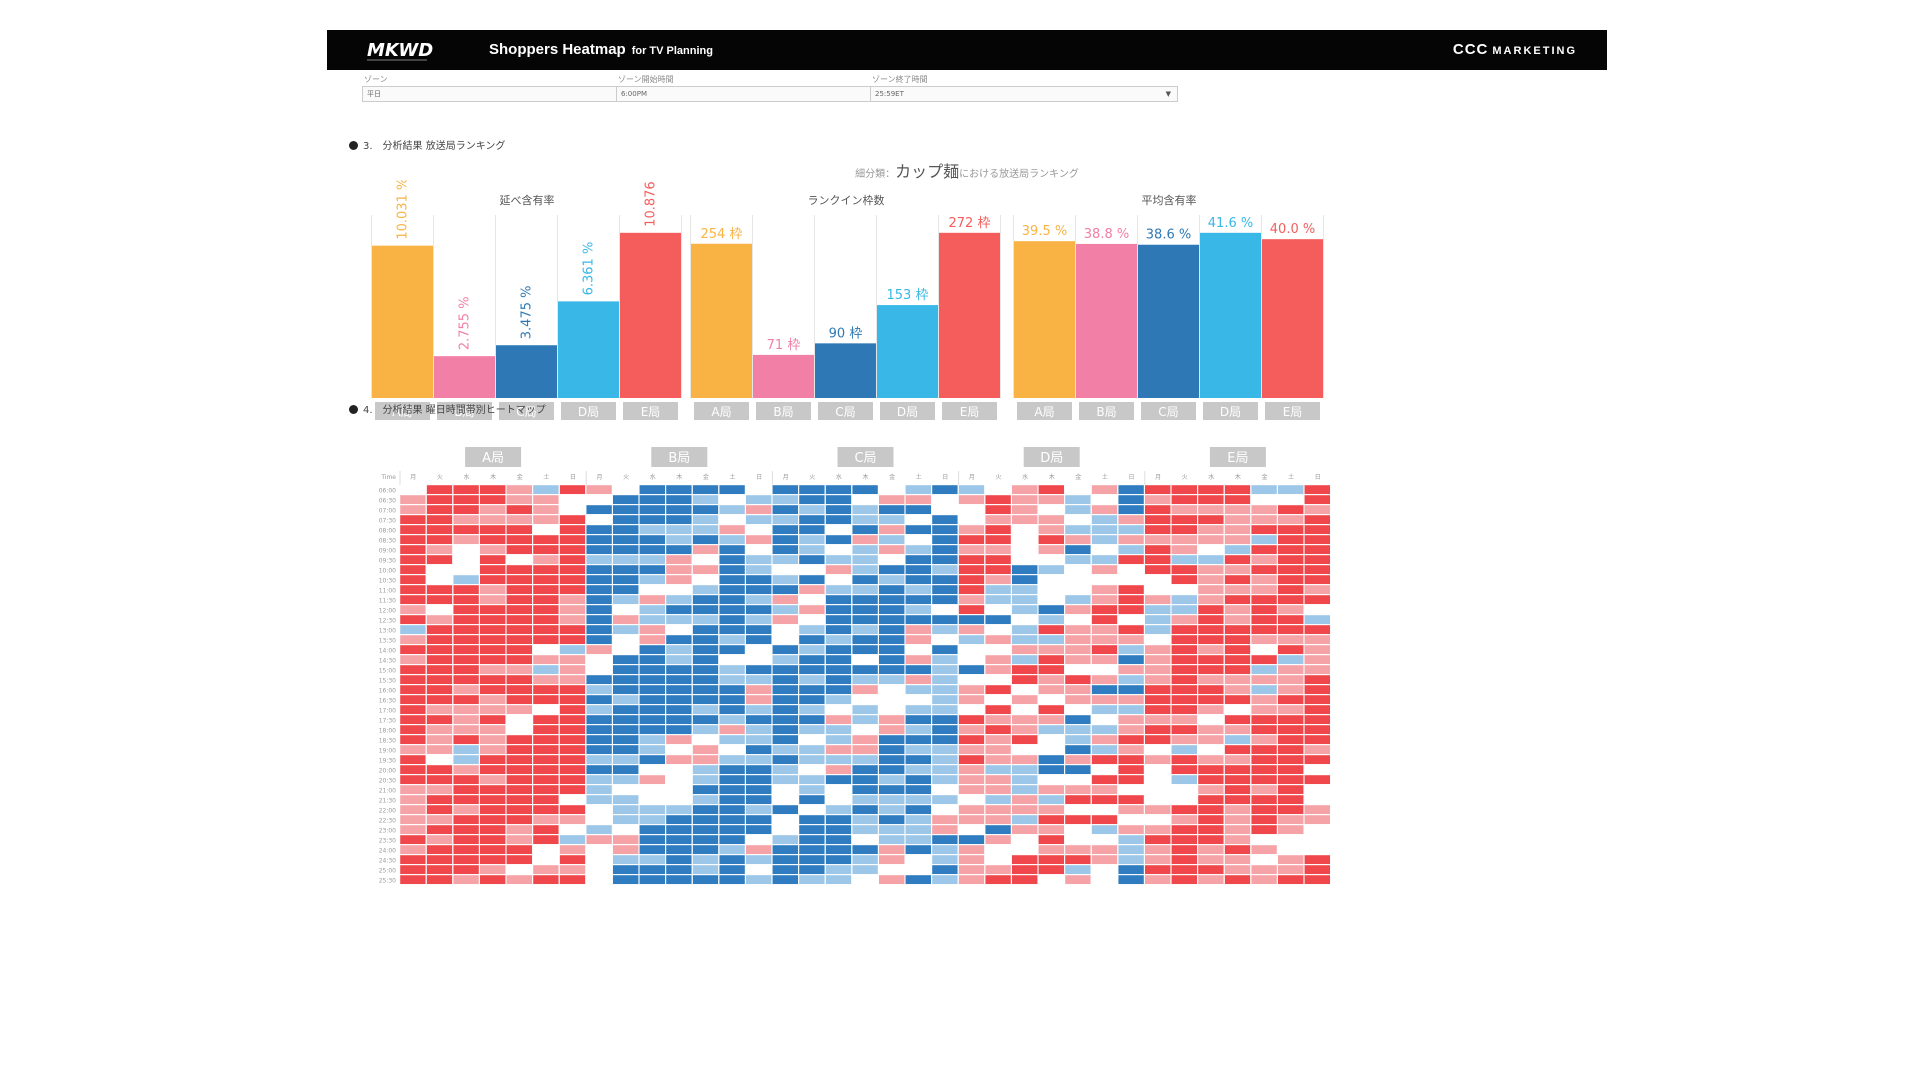 This screenshot has height=1080, width=1920. Describe the element at coordinates (516, 94) in the screenshot. I see `filter-zone-select: 平日 ▼` at that location.